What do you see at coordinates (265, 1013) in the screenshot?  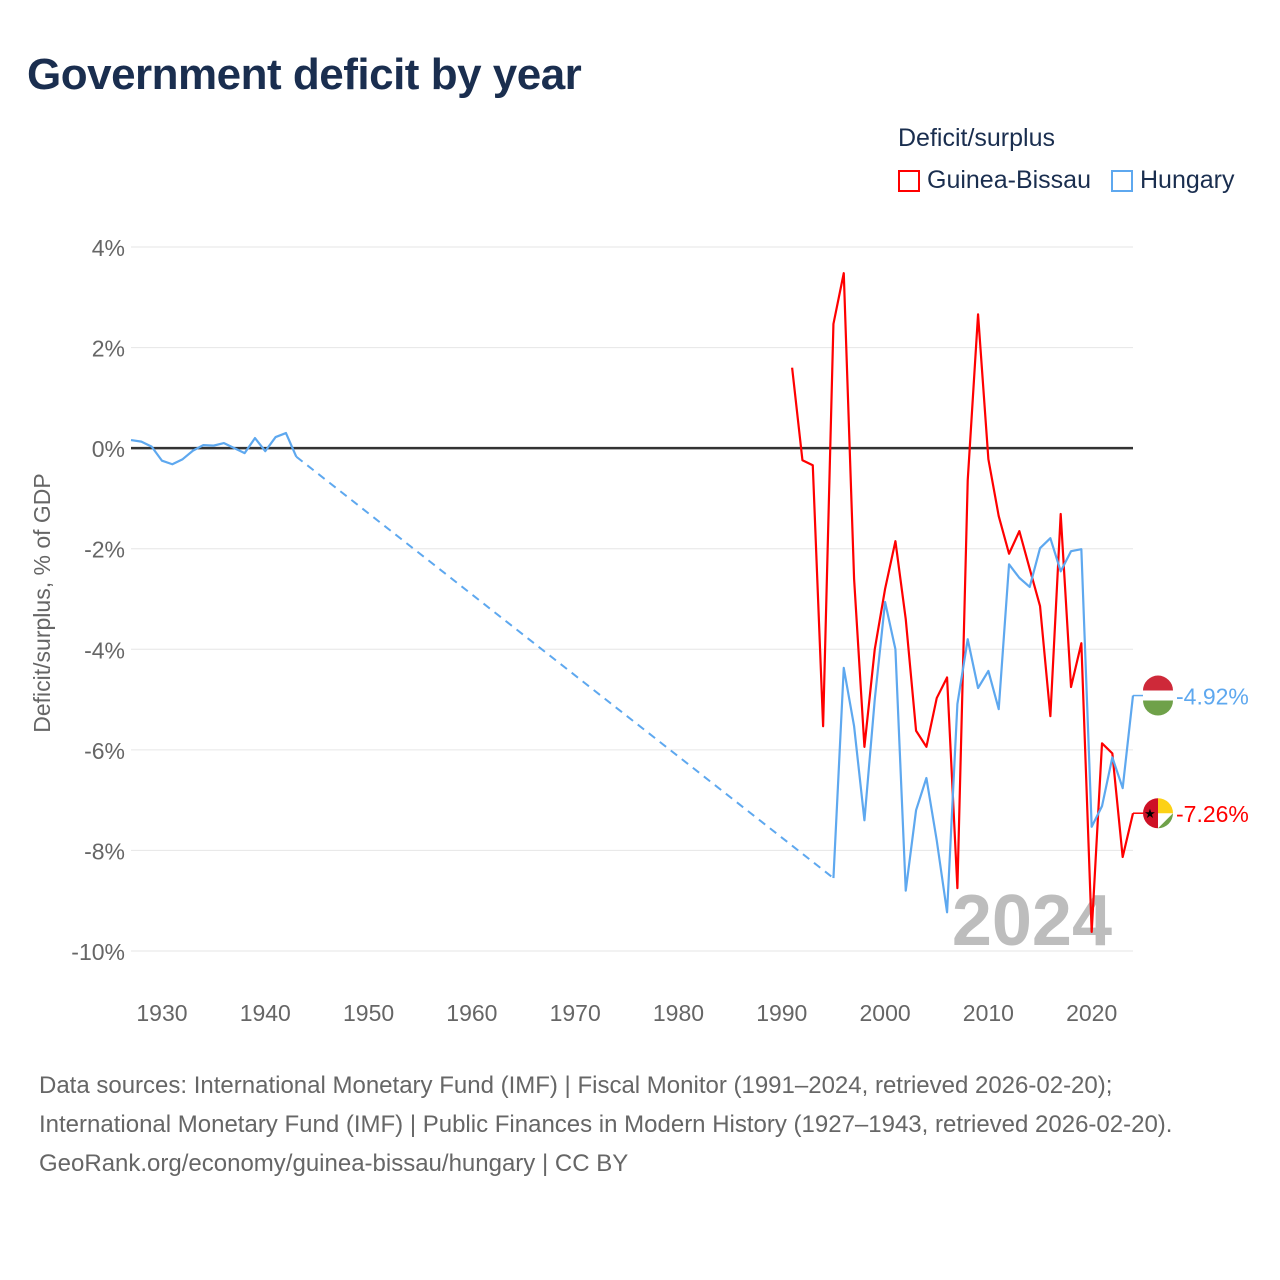 I see `x-tick-label: 1940` at bounding box center [265, 1013].